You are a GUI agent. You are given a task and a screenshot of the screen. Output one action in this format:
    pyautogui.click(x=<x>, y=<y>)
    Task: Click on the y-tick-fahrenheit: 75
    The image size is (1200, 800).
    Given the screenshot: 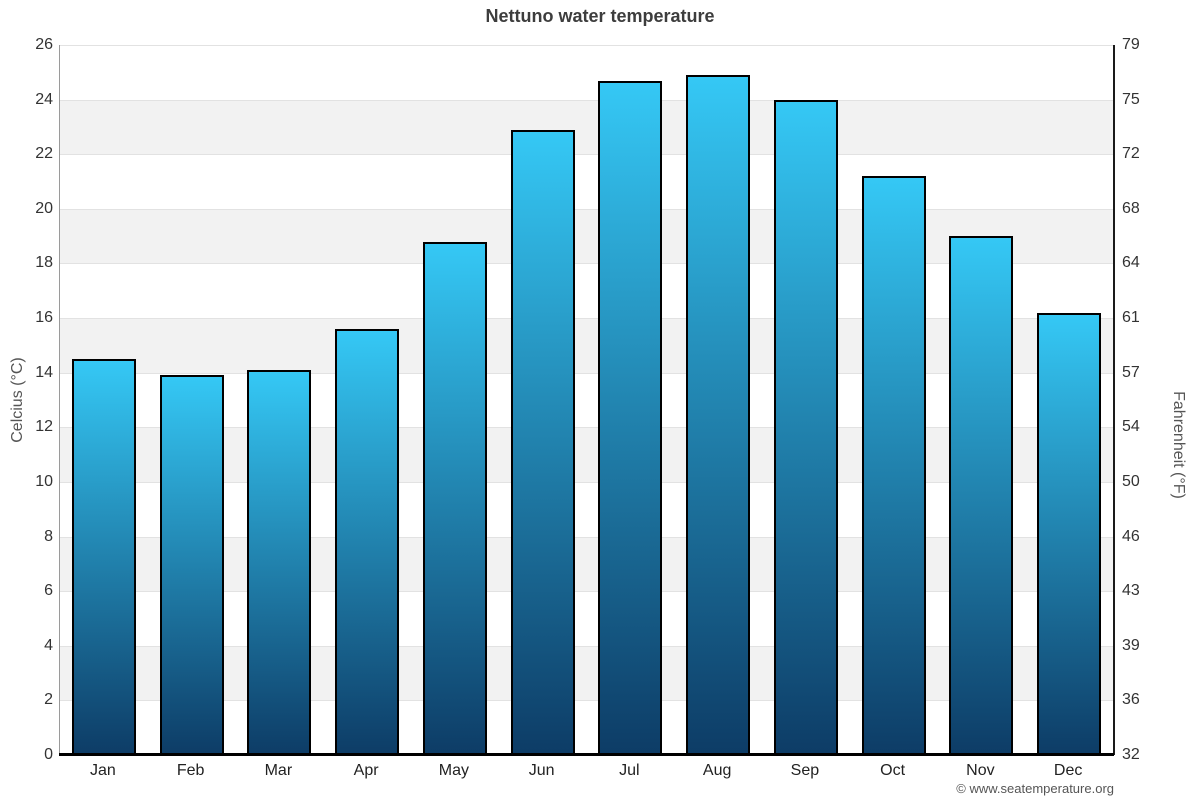 What is the action you would take?
    pyautogui.click(x=1131, y=99)
    